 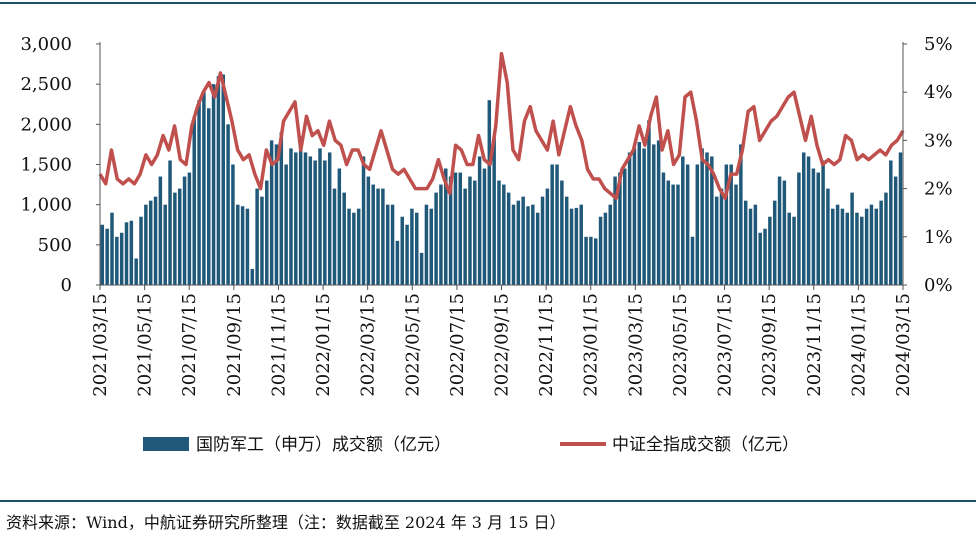 What do you see at coordinates (100, 345) in the screenshot?
I see `x-tick-label: 2021/03/15` at bounding box center [100, 345].